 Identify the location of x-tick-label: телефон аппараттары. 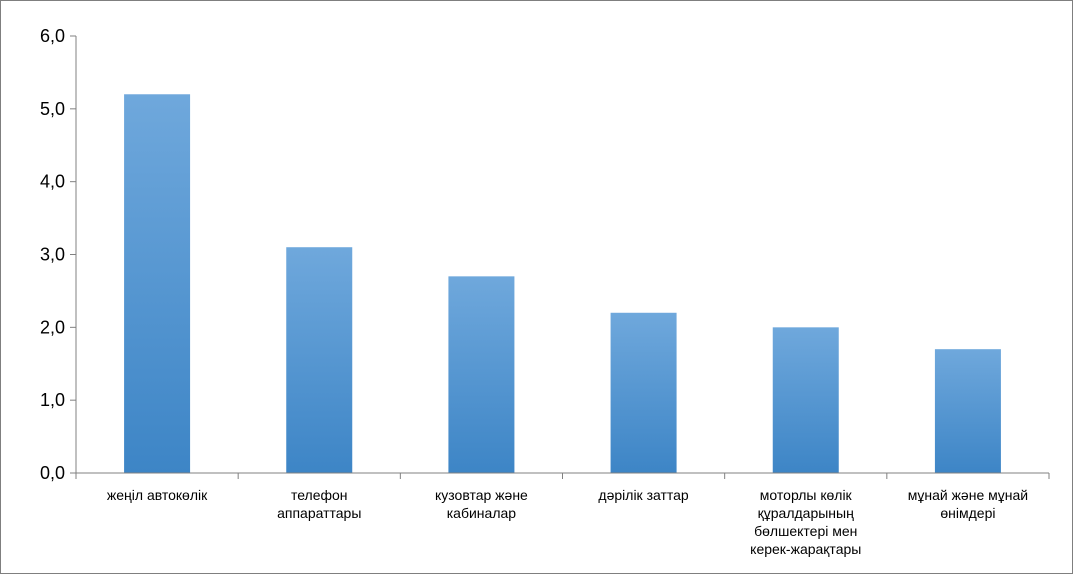
(319, 504).